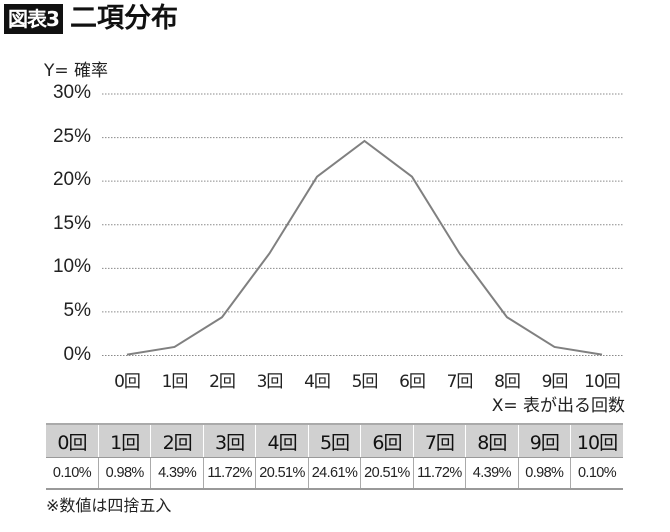 Image resolution: width=670 pixels, height=532 pixels. I want to click on table-header-cell: 8回, so click(492, 440).